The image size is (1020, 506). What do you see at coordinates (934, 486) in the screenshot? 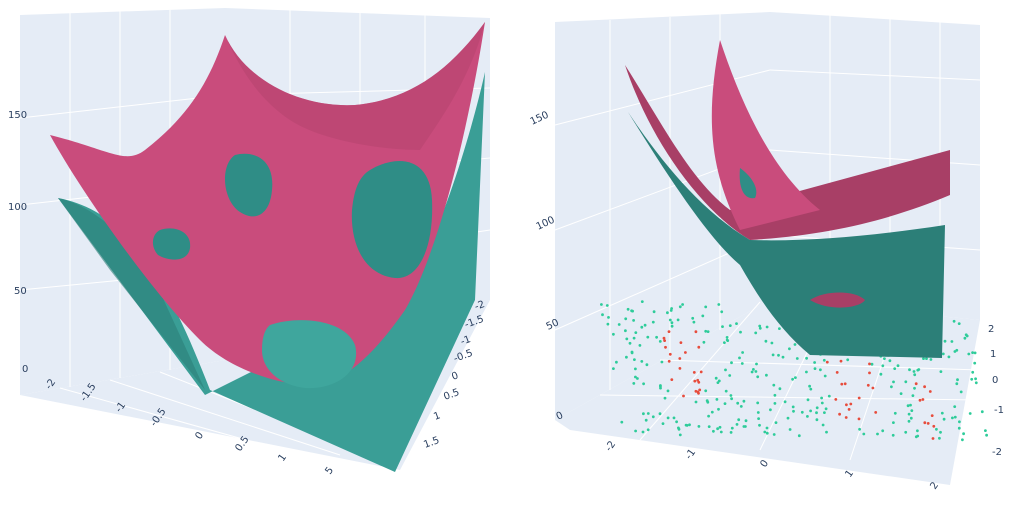
I see `x-tick-4: 2` at bounding box center [934, 486].